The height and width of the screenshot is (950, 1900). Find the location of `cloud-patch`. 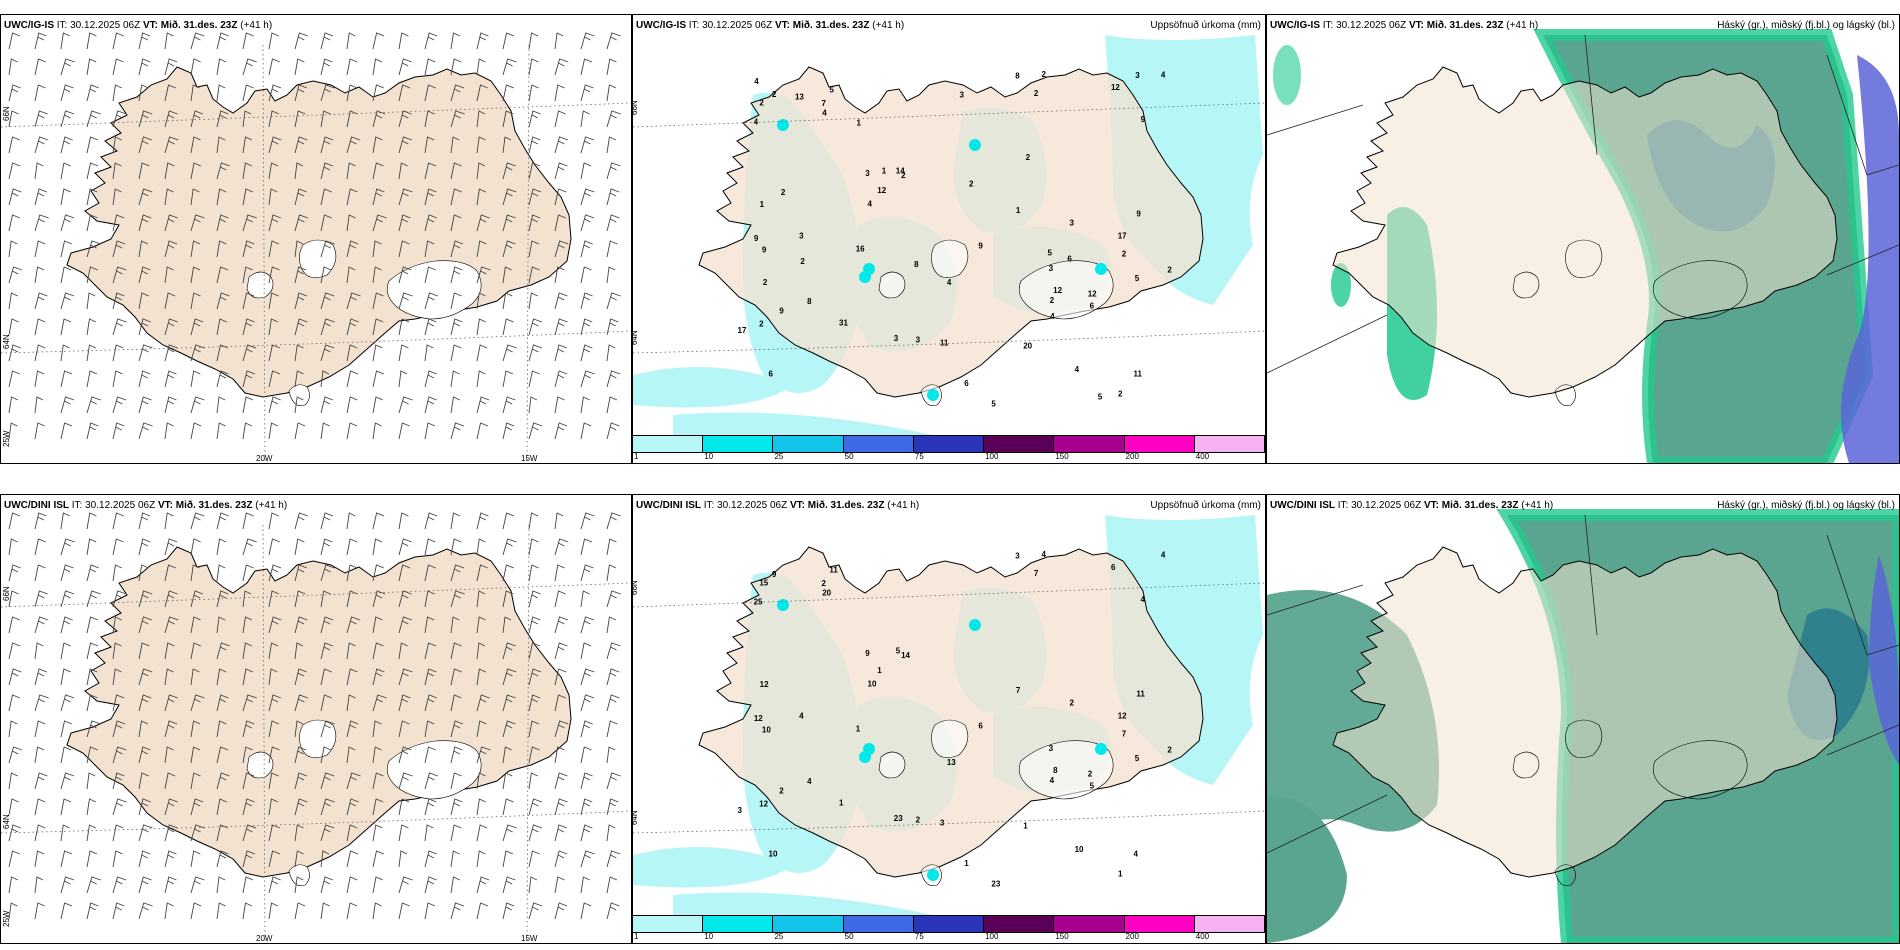

cloud-patch is located at coordinates (1287, 75).